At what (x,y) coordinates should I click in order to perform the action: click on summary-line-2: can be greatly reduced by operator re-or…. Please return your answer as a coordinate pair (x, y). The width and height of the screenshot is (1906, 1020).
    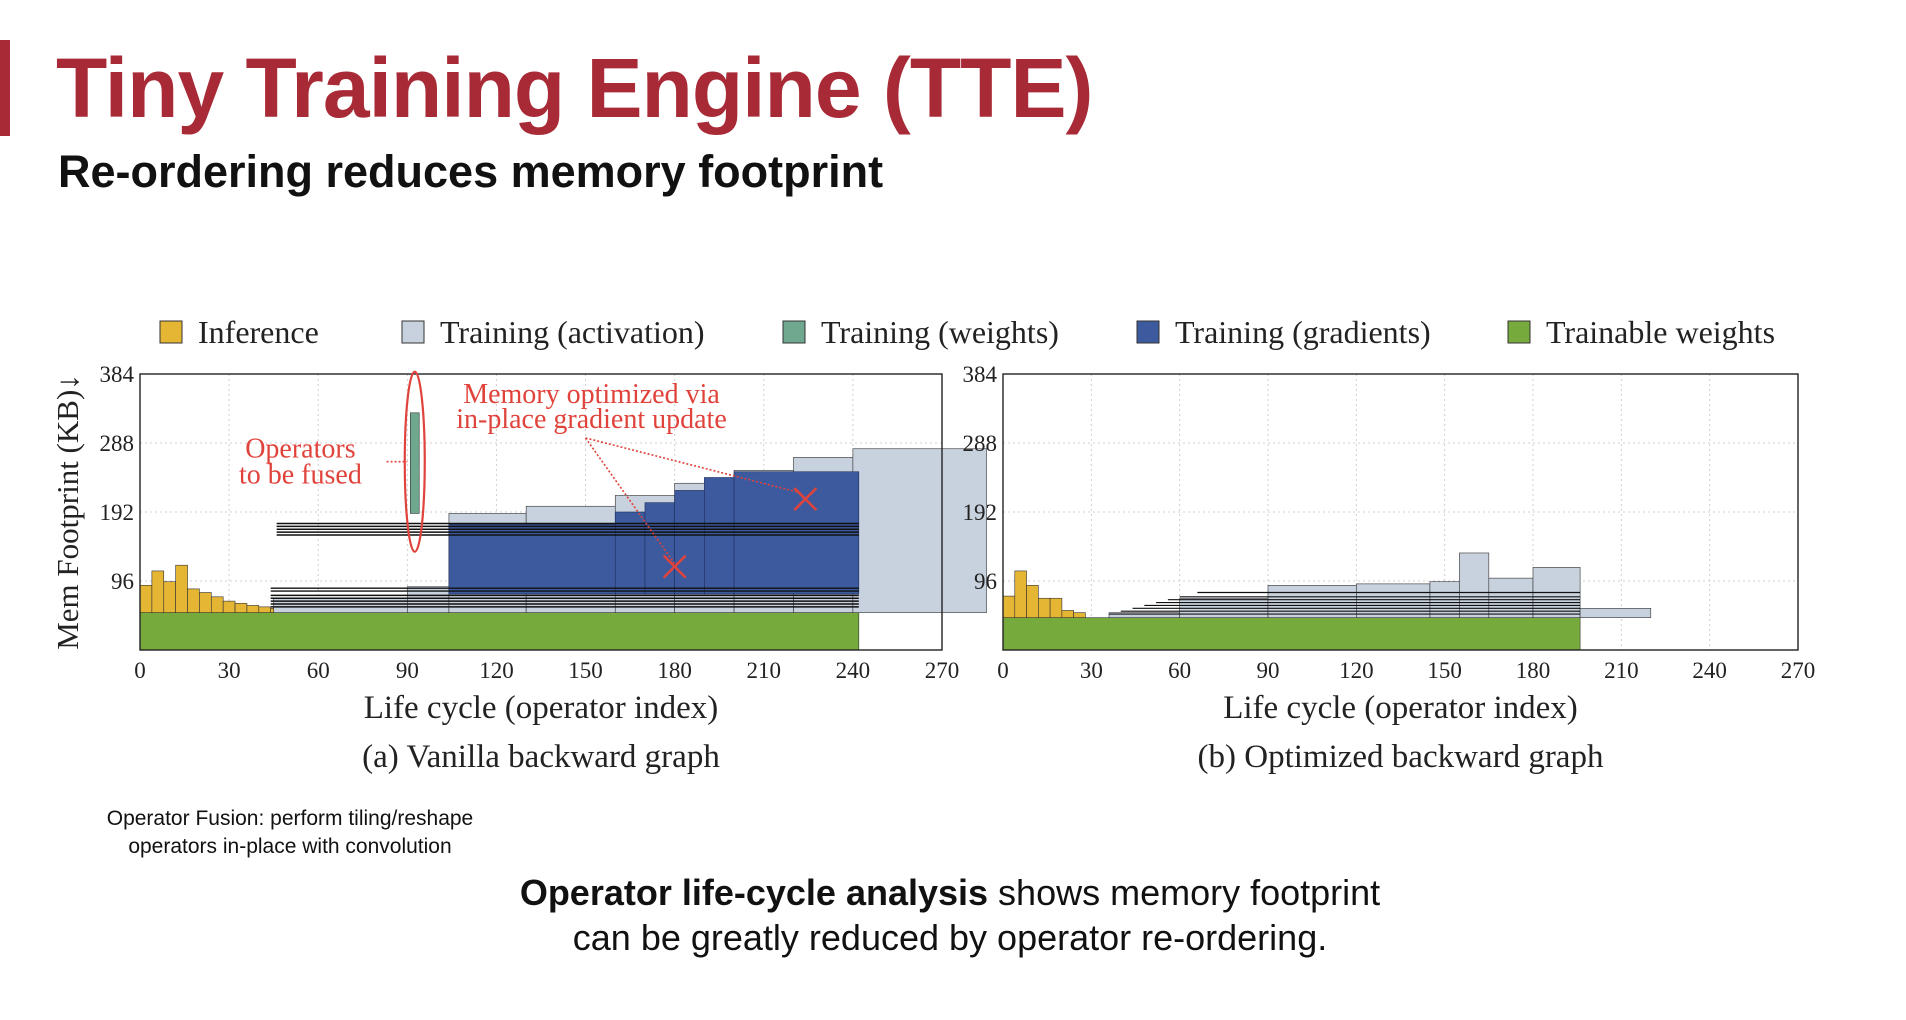
    Looking at the image, I should click on (950, 937).